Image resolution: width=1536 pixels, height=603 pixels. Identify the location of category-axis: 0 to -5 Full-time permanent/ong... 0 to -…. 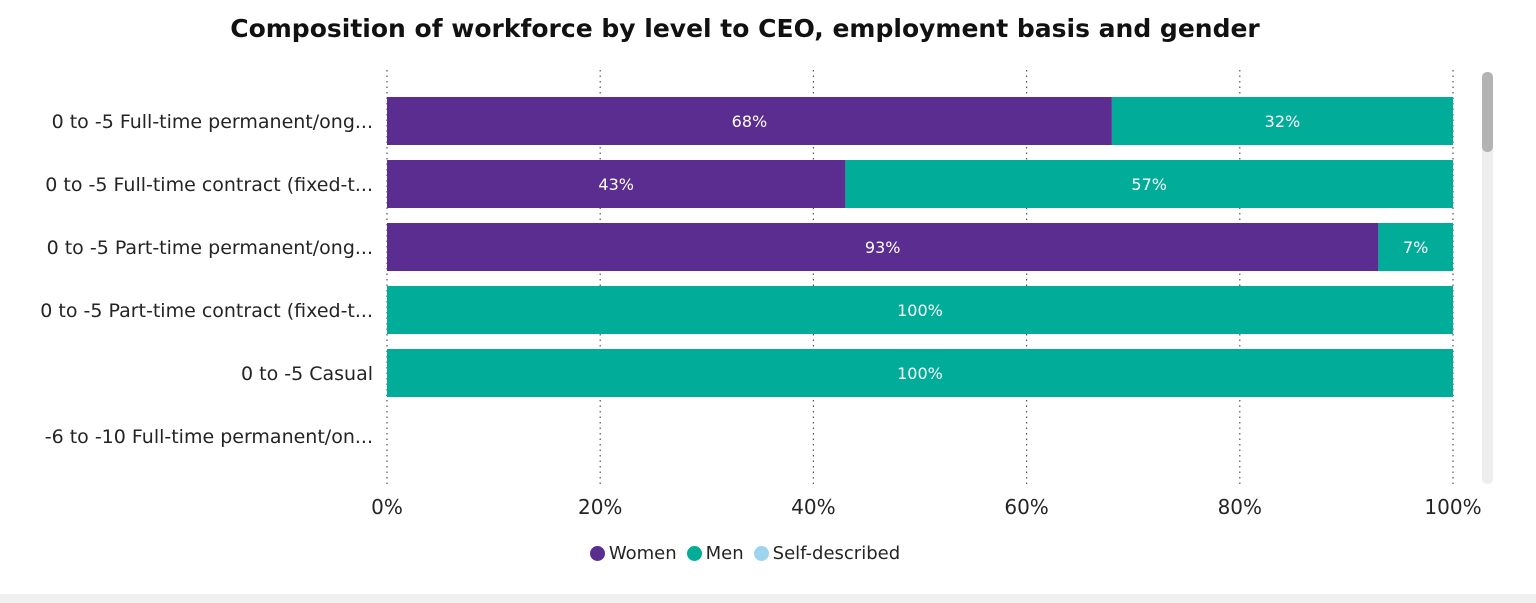
(206, 279).